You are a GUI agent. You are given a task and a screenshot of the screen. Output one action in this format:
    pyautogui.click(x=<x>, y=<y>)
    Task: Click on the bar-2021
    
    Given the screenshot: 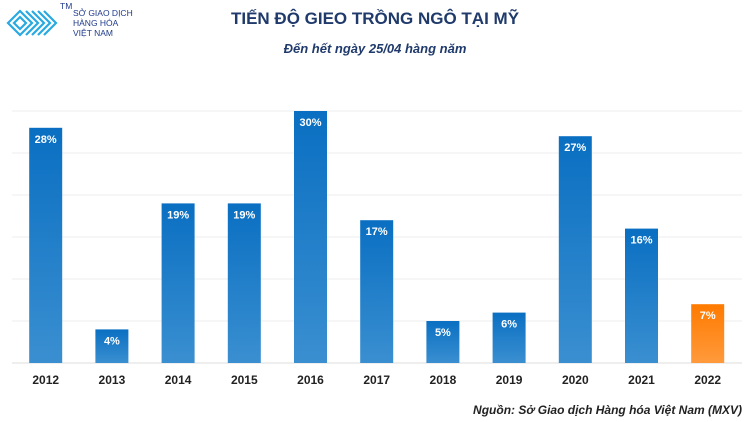 What is the action you would take?
    pyautogui.click(x=641, y=295)
    